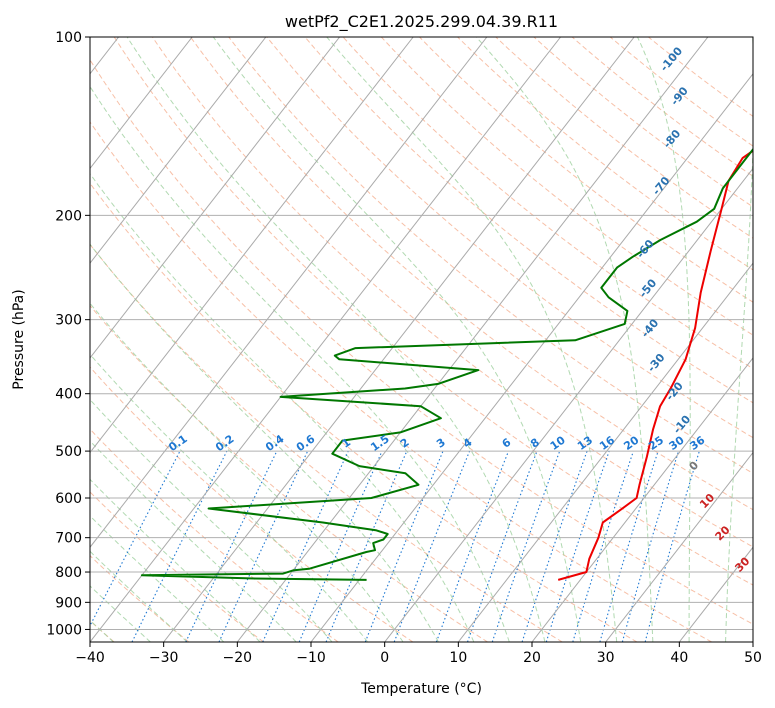 Image resolution: width=775 pixels, height=708 pixels. What do you see at coordinates (68, 38) in the screenshot?
I see `y-tick-label: 100` at bounding box center [68, 38].